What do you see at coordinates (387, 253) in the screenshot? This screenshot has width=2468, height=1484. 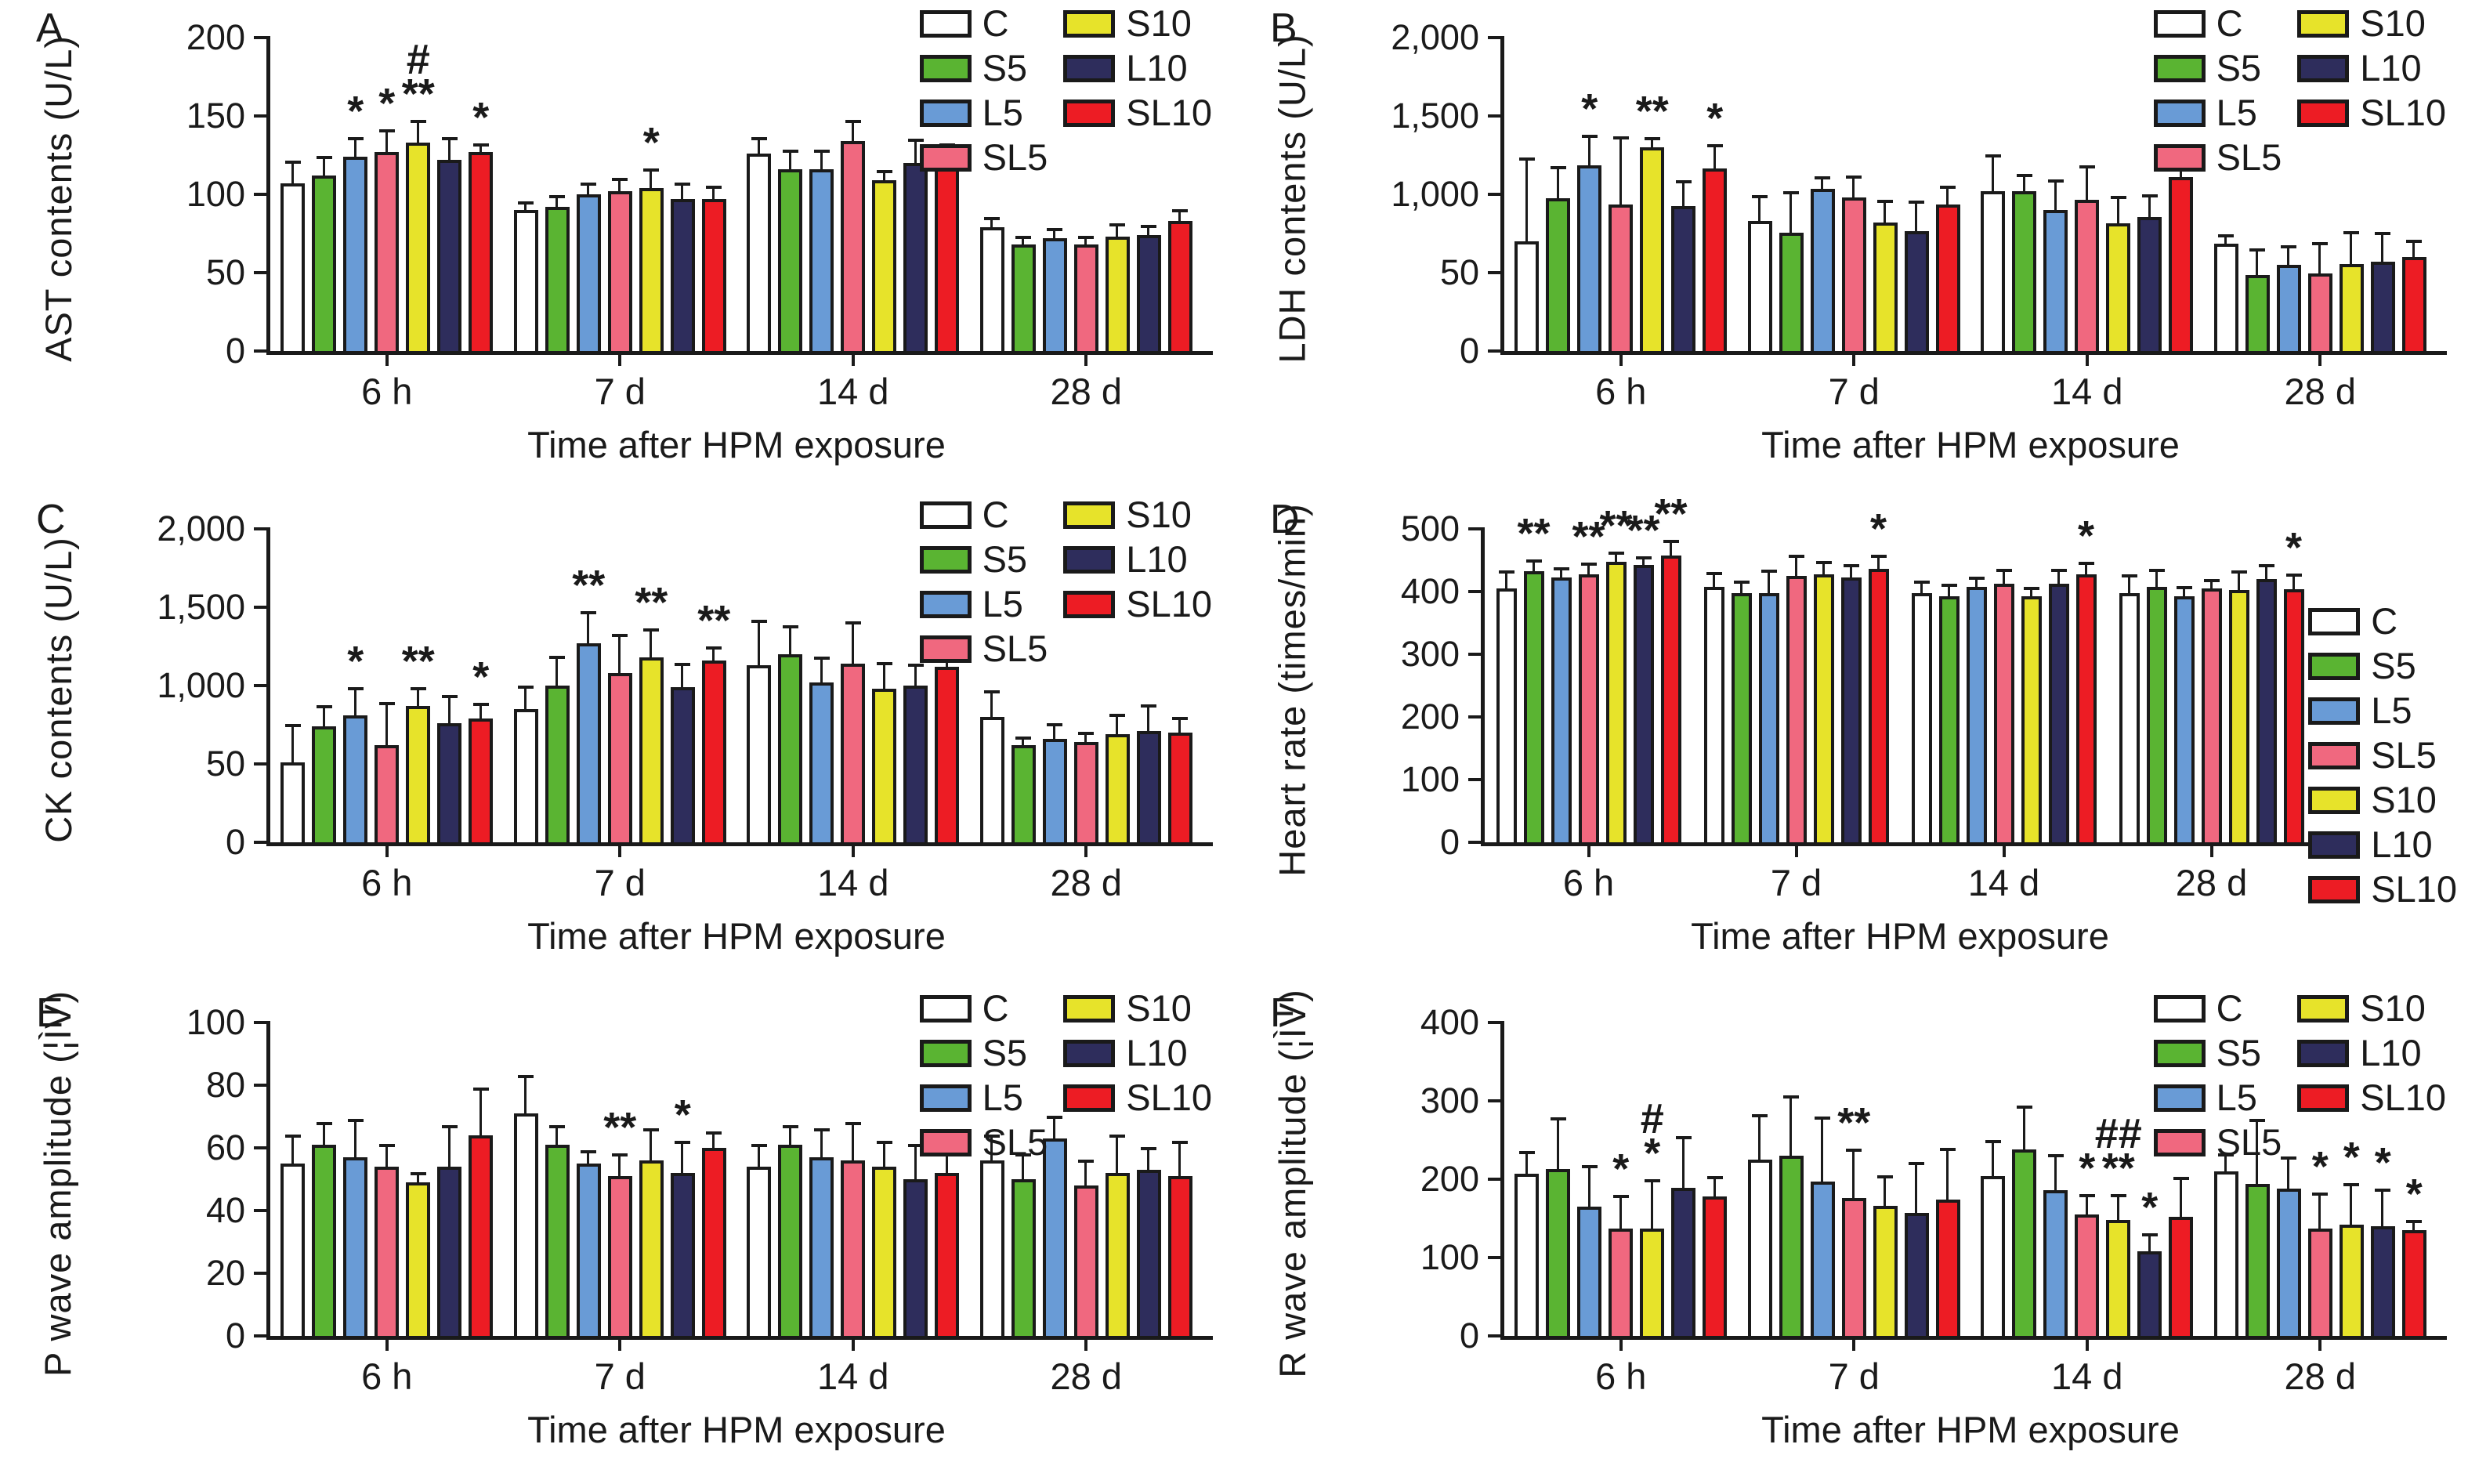 I see `bar-SL5-6h` at bounding box center [387, 253].